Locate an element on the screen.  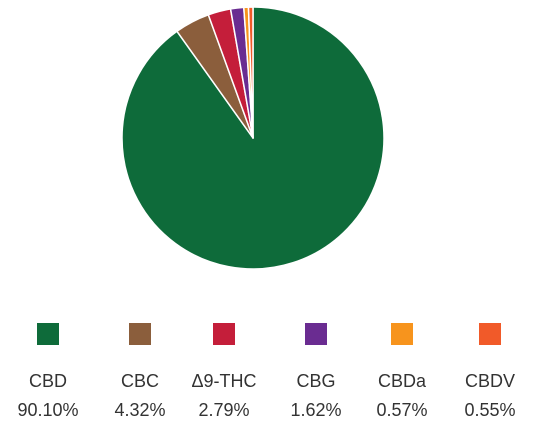
legend-item-cbd: CBD 90.10% is located at coordinates (48, 369).